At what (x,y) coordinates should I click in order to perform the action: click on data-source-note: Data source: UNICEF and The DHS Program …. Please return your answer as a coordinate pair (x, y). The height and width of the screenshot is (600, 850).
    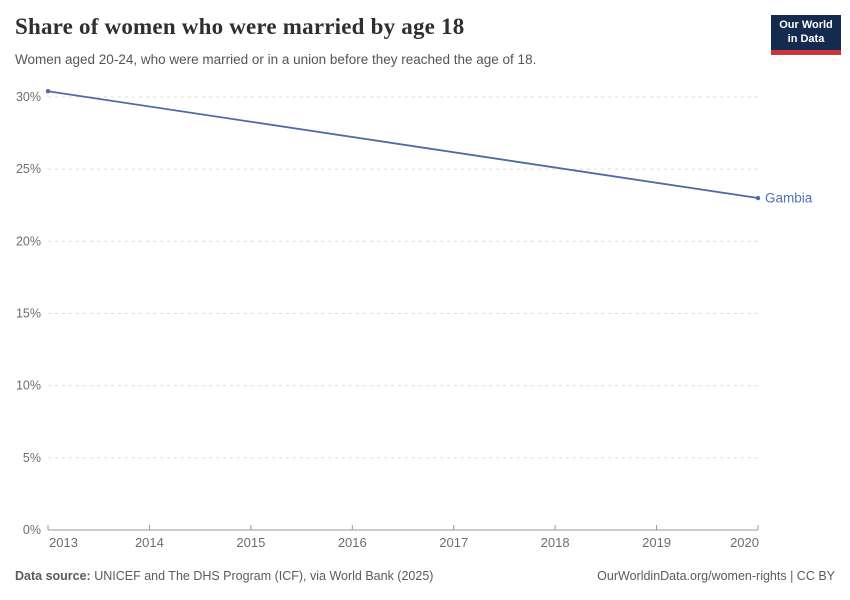
    Looking at the image, I should click on (224, 576).